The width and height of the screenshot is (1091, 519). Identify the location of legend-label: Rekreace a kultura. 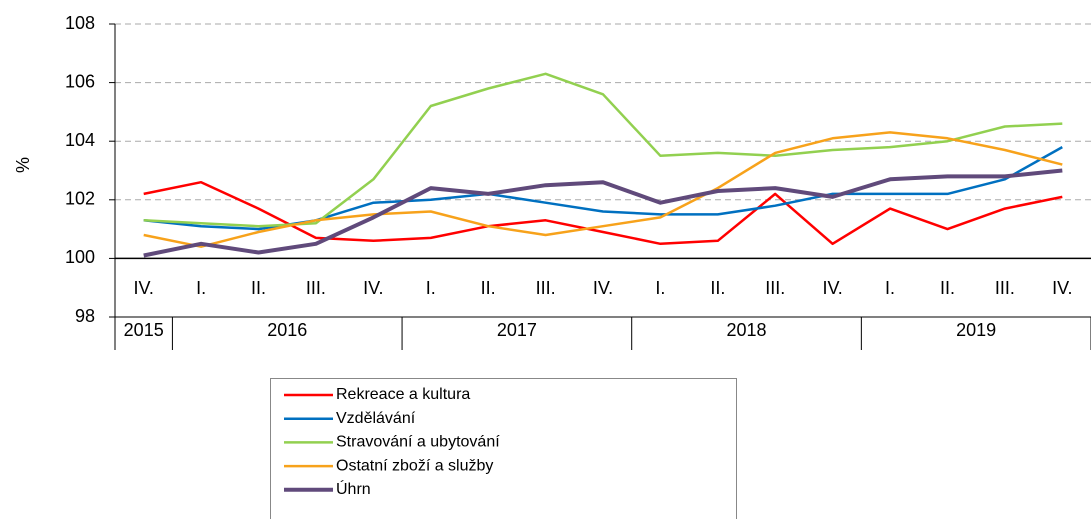
(403, 394).